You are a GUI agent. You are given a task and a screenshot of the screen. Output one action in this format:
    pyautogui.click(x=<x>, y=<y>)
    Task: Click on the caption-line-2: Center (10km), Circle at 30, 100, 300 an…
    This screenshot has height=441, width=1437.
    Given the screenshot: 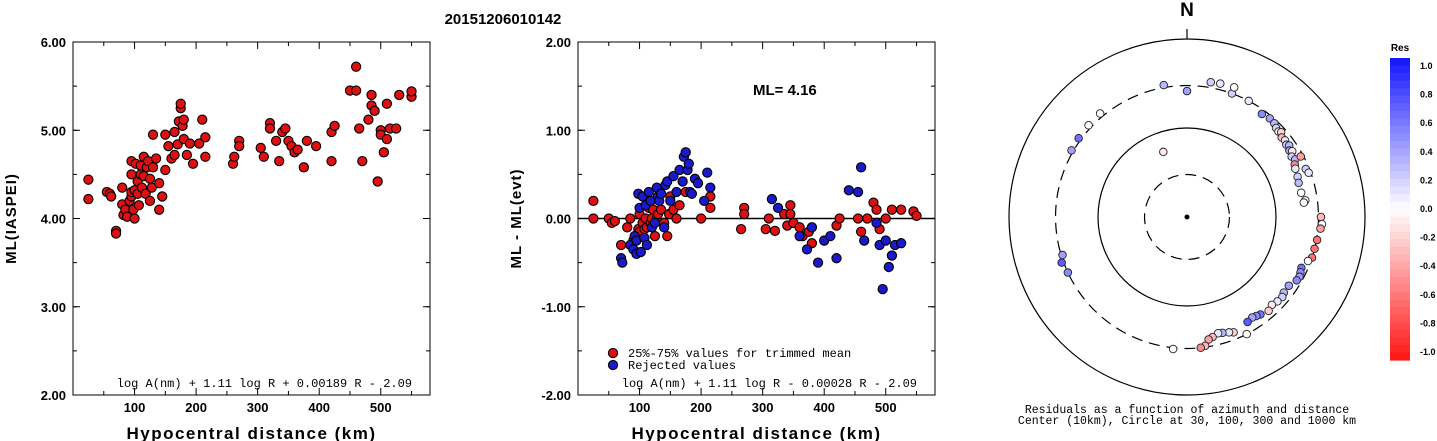 What is the action you would take?
    pyautogui.click(x=1187, y=421)
    